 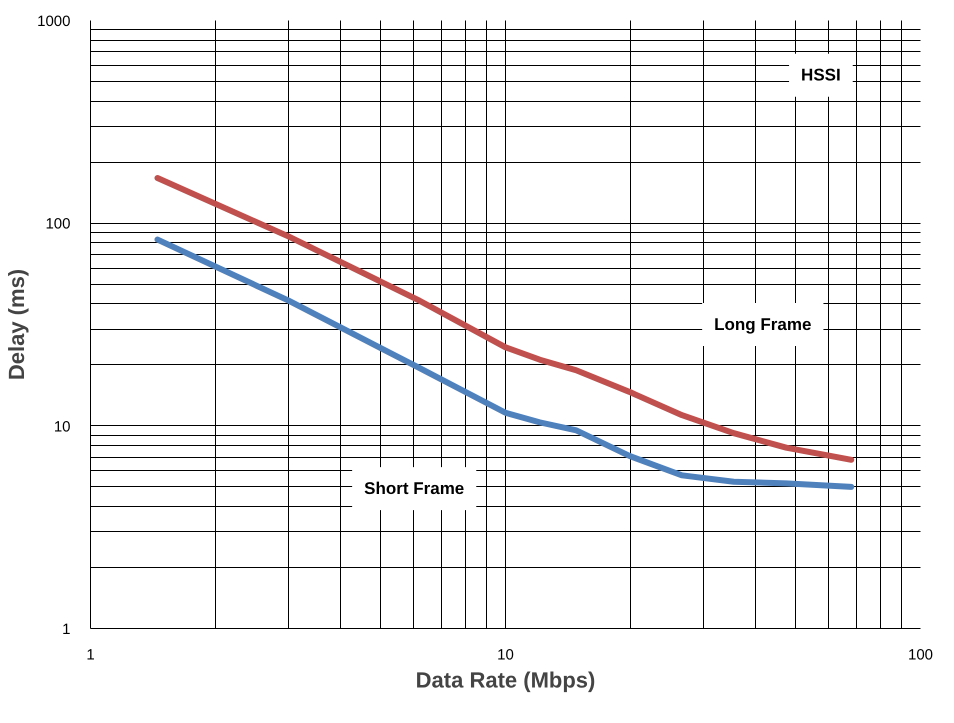 I want to click on y-tick-label: 10, so click(x=62, y=427).